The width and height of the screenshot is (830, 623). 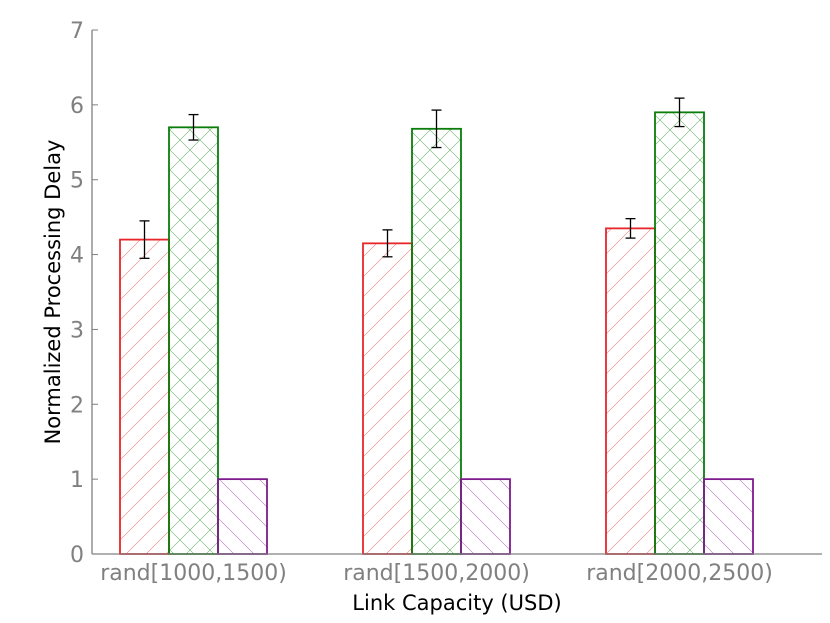 What do you see at coordinates (77, 555) in the screenshot?
I see `y-tick-label: 0` at bounding box center [77, 555].